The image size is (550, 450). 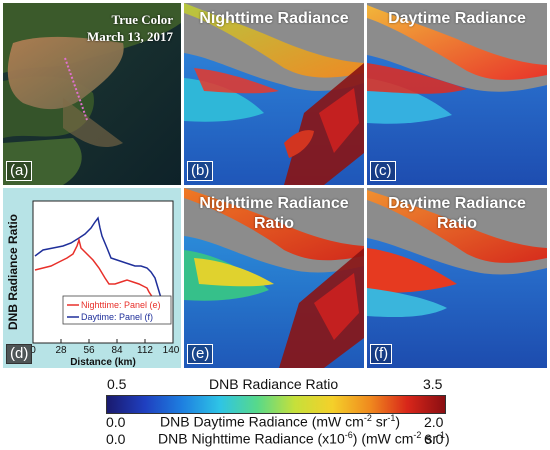 What do you see at coordinates (381, 354) in the screenshot?
I see `panel-label-f: (f)` at bounding box center [381, 354].